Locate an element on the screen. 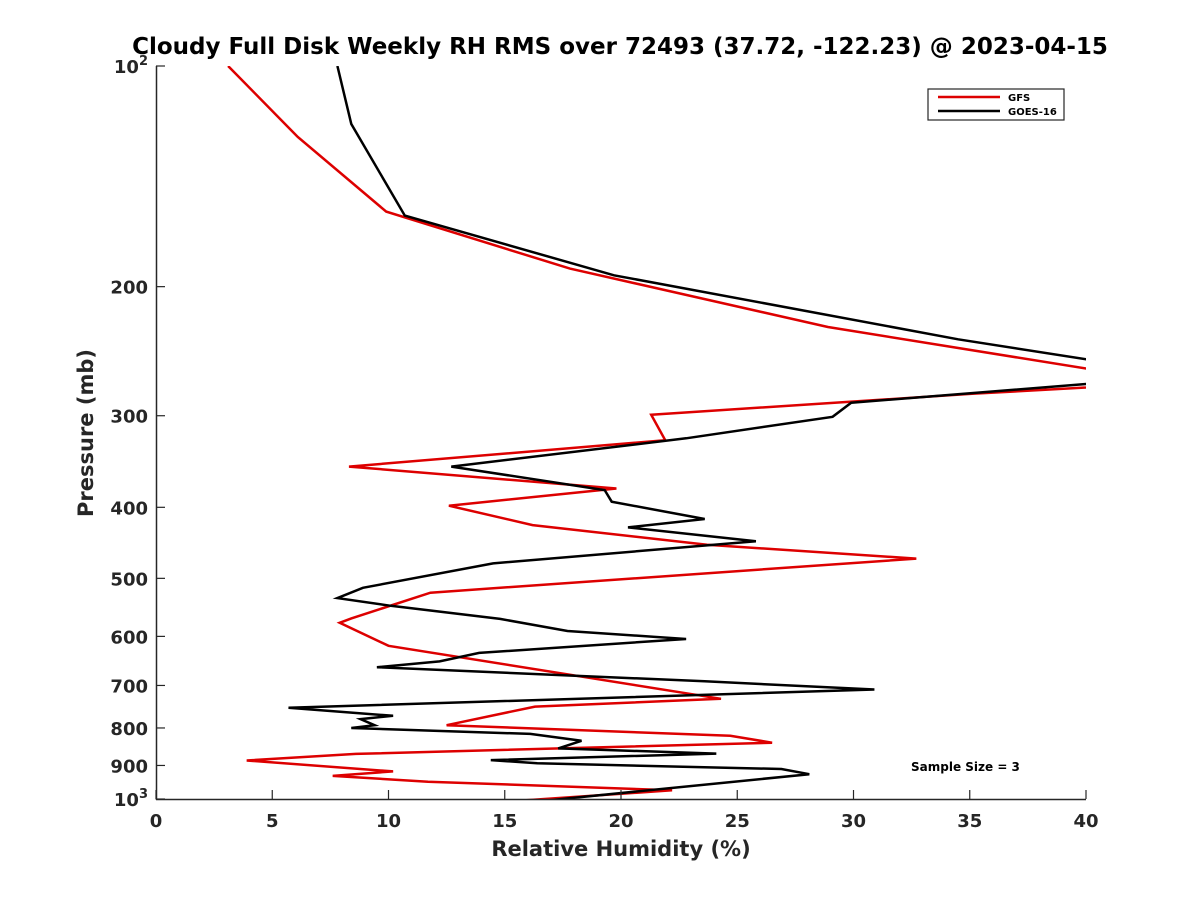 The height and width of the screenshot is (900, 1200). x-tick-label: 10 is located at coordinates (388, 821).